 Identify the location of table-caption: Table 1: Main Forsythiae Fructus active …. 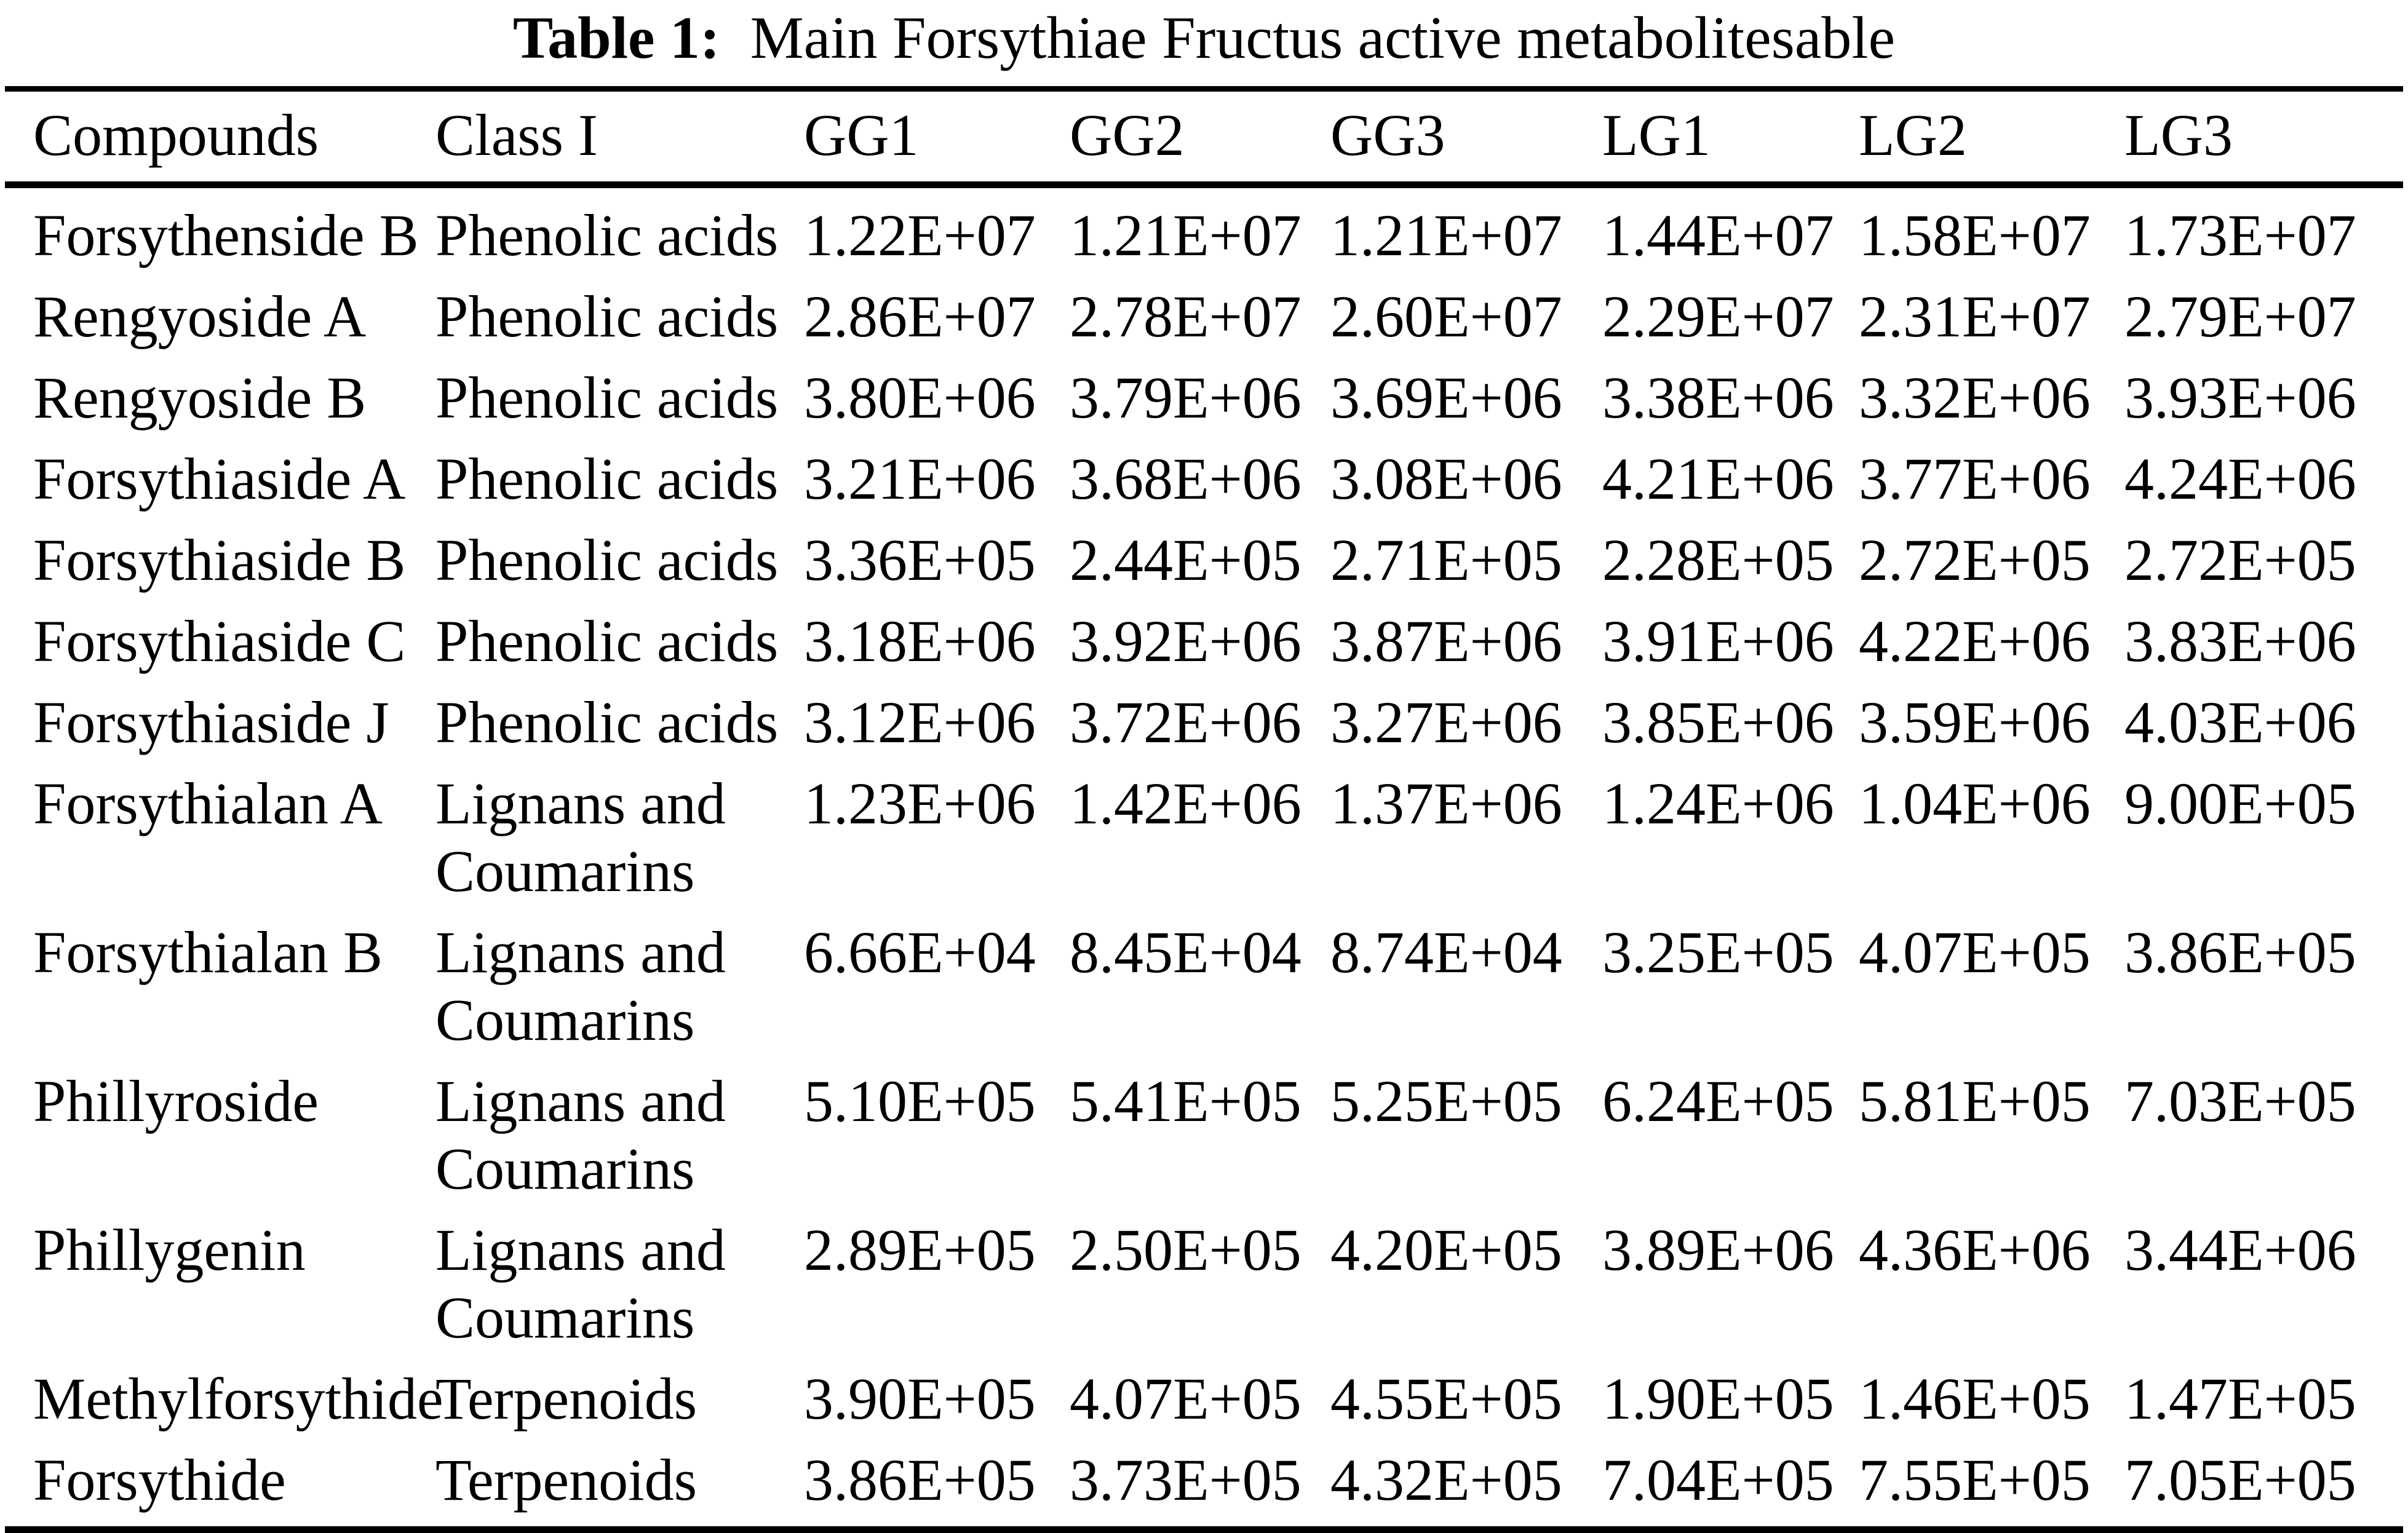
(1204, 39).